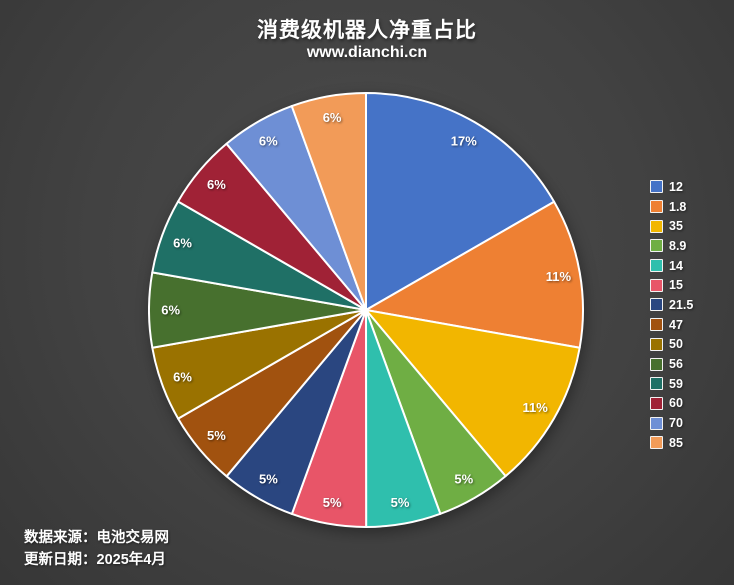 This screenshot has width=734, height=585. Describe the element at coordinates (268, 479) in the screenshot. I see `slice-percent-label-21.5: 5%` at that location.